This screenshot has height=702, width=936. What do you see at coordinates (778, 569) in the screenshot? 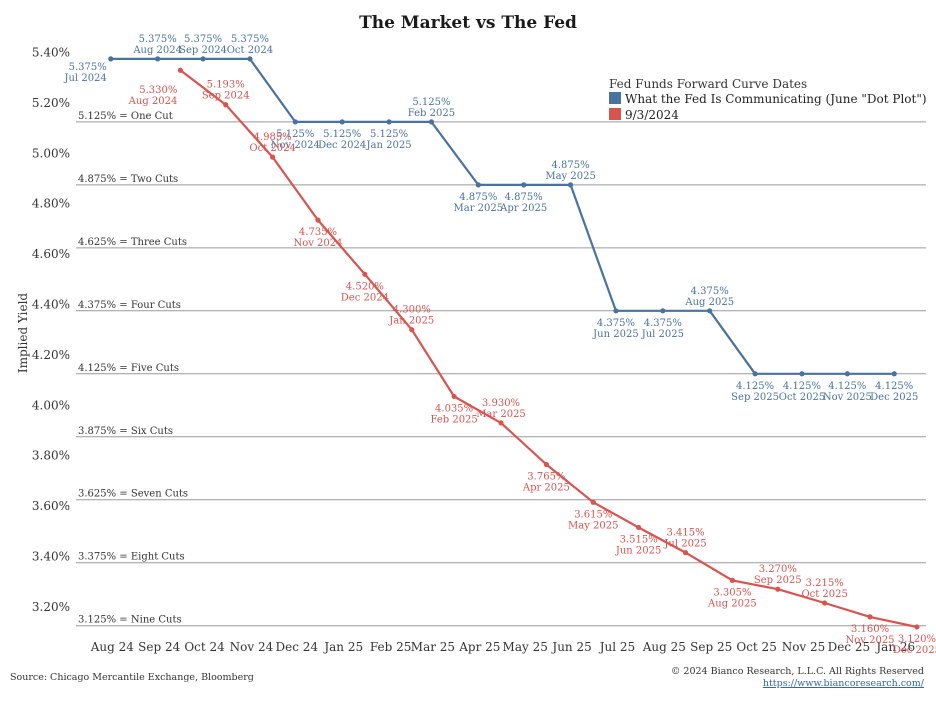
I see `point-value-label: 3.270%` at bounding box center [778, 569].